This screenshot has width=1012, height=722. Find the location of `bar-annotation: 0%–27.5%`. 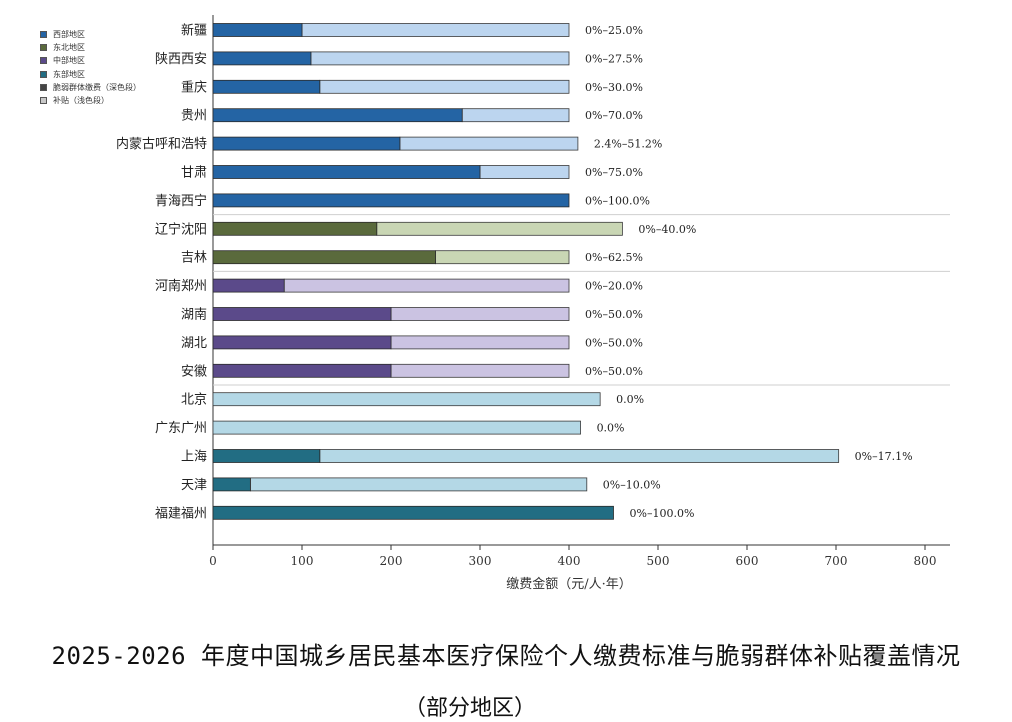

bar-annotation: 0%–27.5% is located at coordinates (614, 58).